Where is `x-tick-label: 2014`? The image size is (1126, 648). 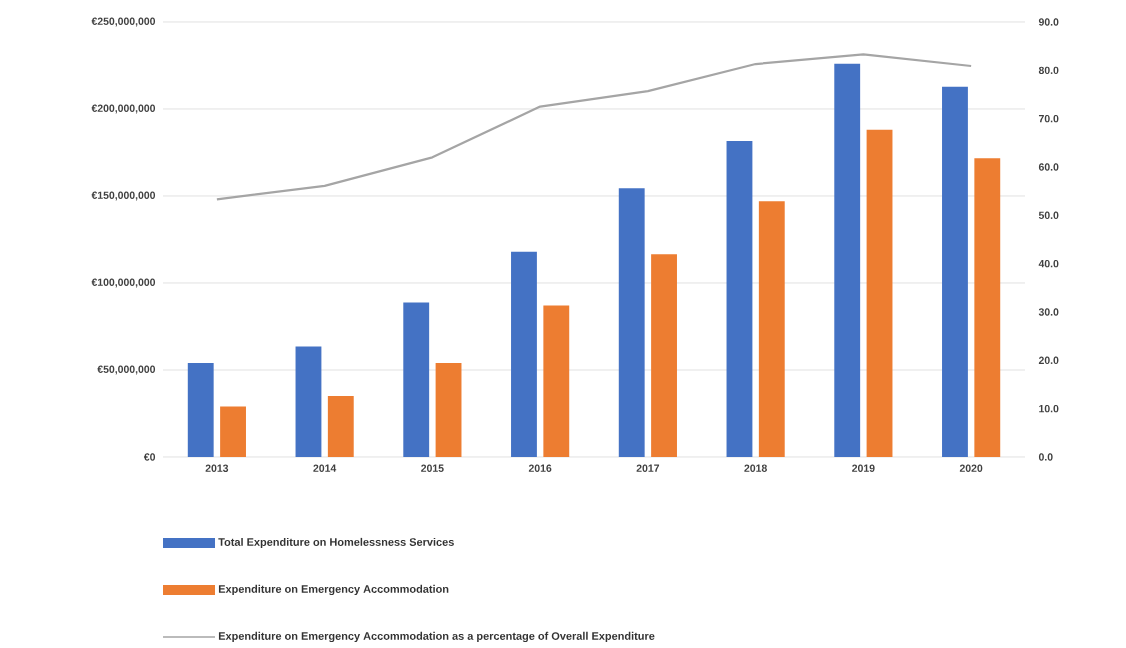 x-tick-label: 2014 is located at coordinates (325, 468).